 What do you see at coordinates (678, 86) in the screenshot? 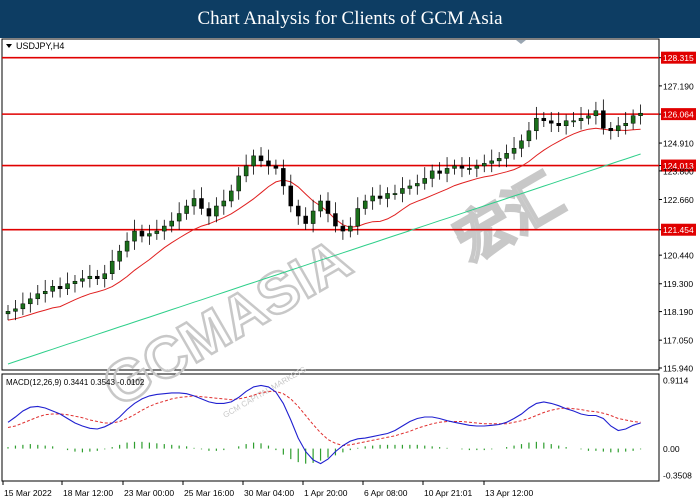
I see `y-tick-label: 127.190` at bounding box center [678, 86].